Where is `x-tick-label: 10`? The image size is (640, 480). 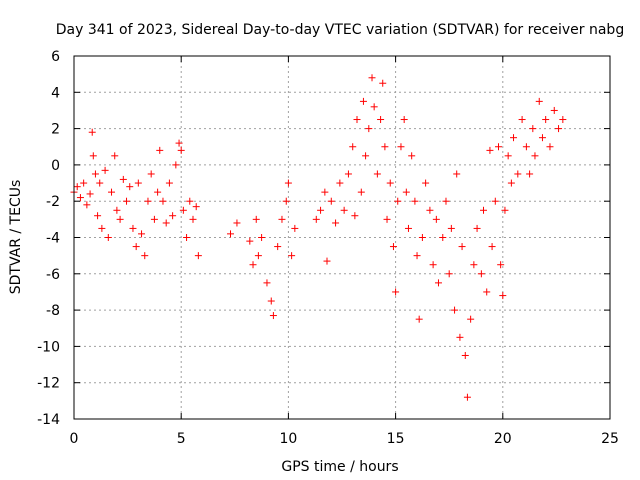
x-tick-label: 10 is located at coordinates (288, 439).